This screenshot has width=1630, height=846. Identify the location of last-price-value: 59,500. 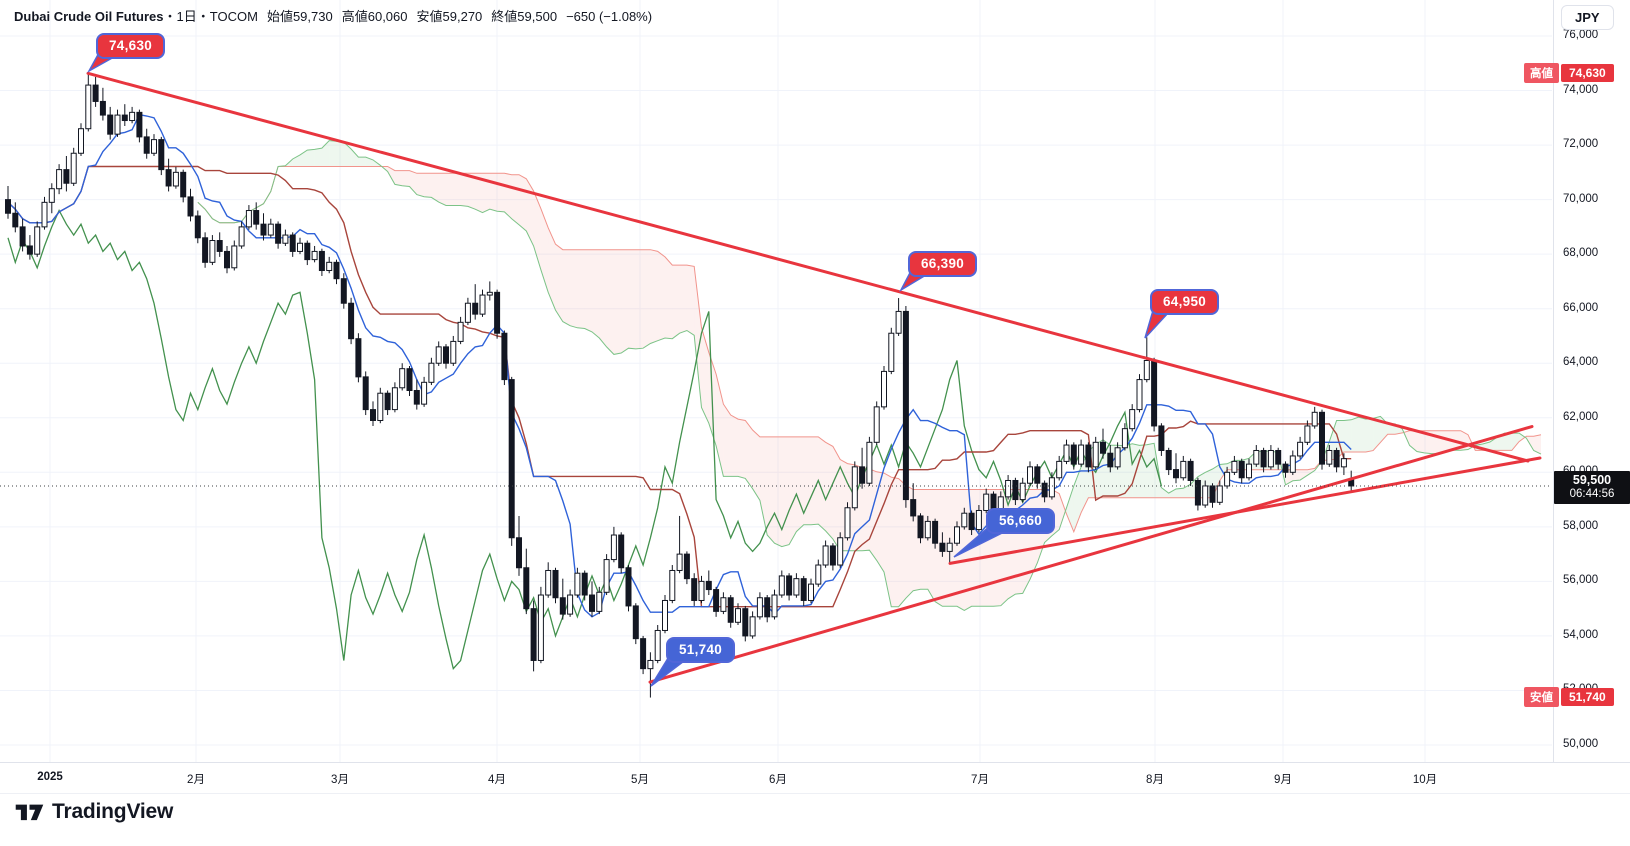
(1592, 479).